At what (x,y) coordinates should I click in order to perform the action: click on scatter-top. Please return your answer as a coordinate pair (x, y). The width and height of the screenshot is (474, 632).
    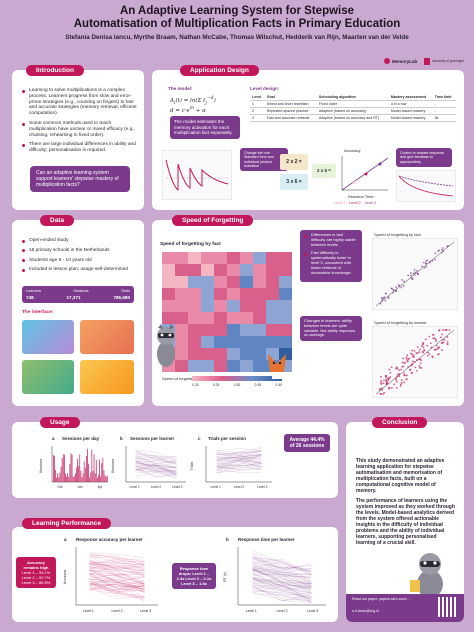
    Looking at the image, I should click on (415, 274).